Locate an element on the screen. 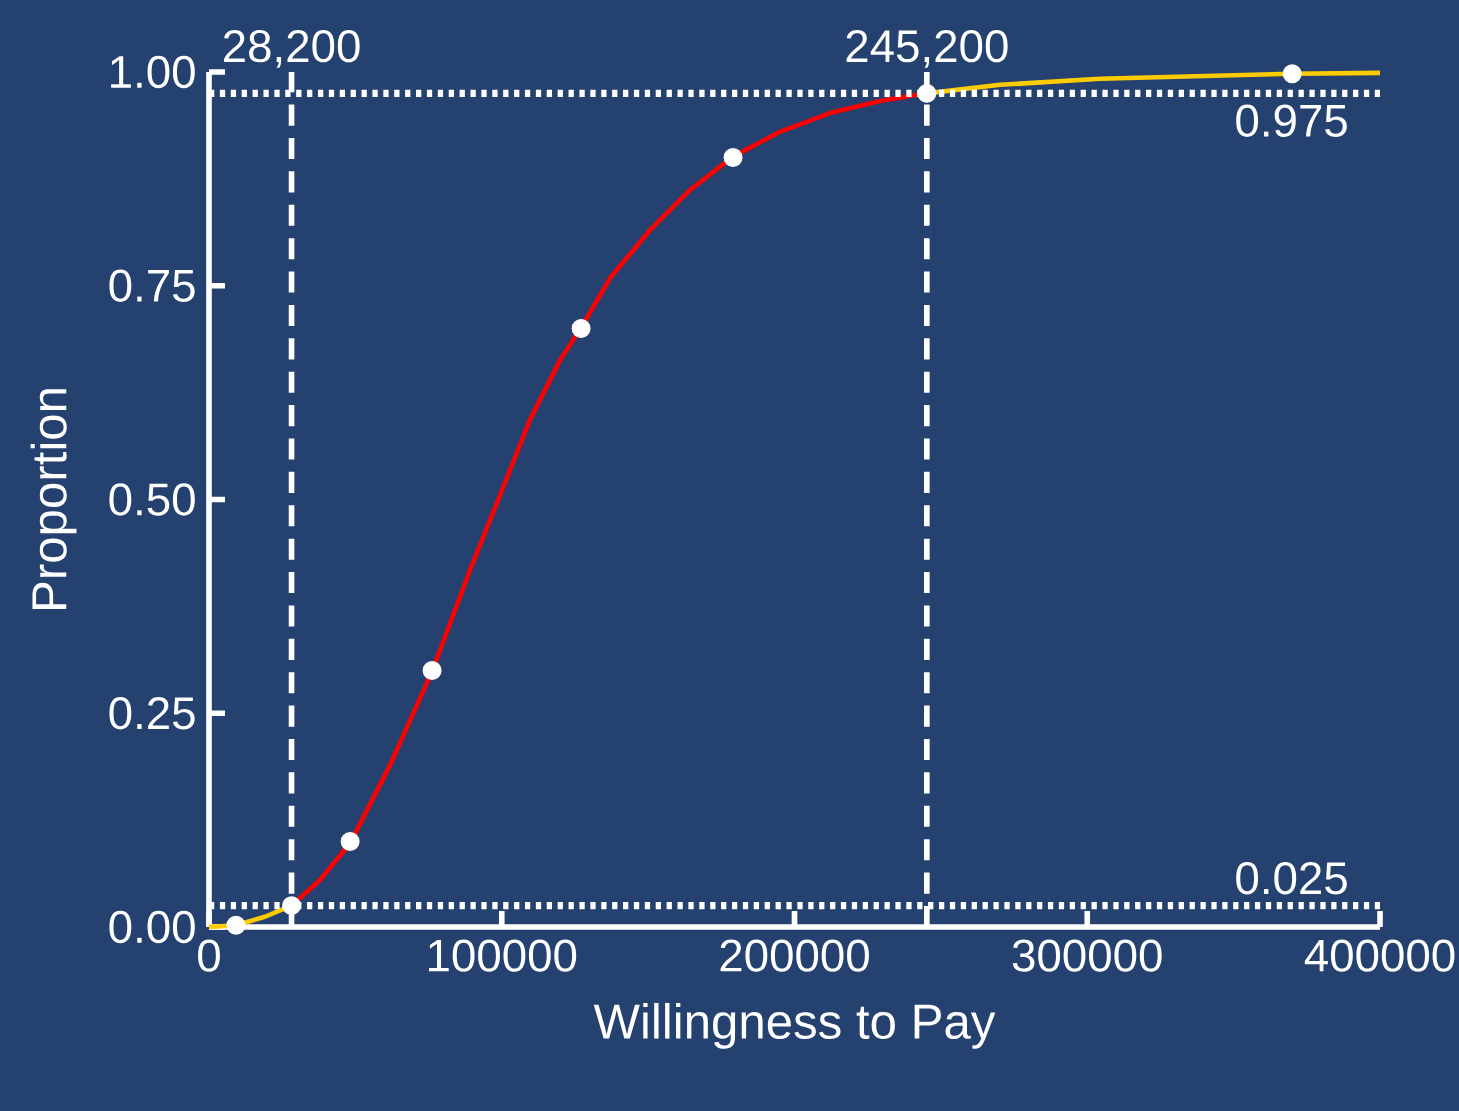 The width and height of the screenshot is (1459, 1111). x-axis-title: Willingness to Pay is located at coordinates (794, 1025).